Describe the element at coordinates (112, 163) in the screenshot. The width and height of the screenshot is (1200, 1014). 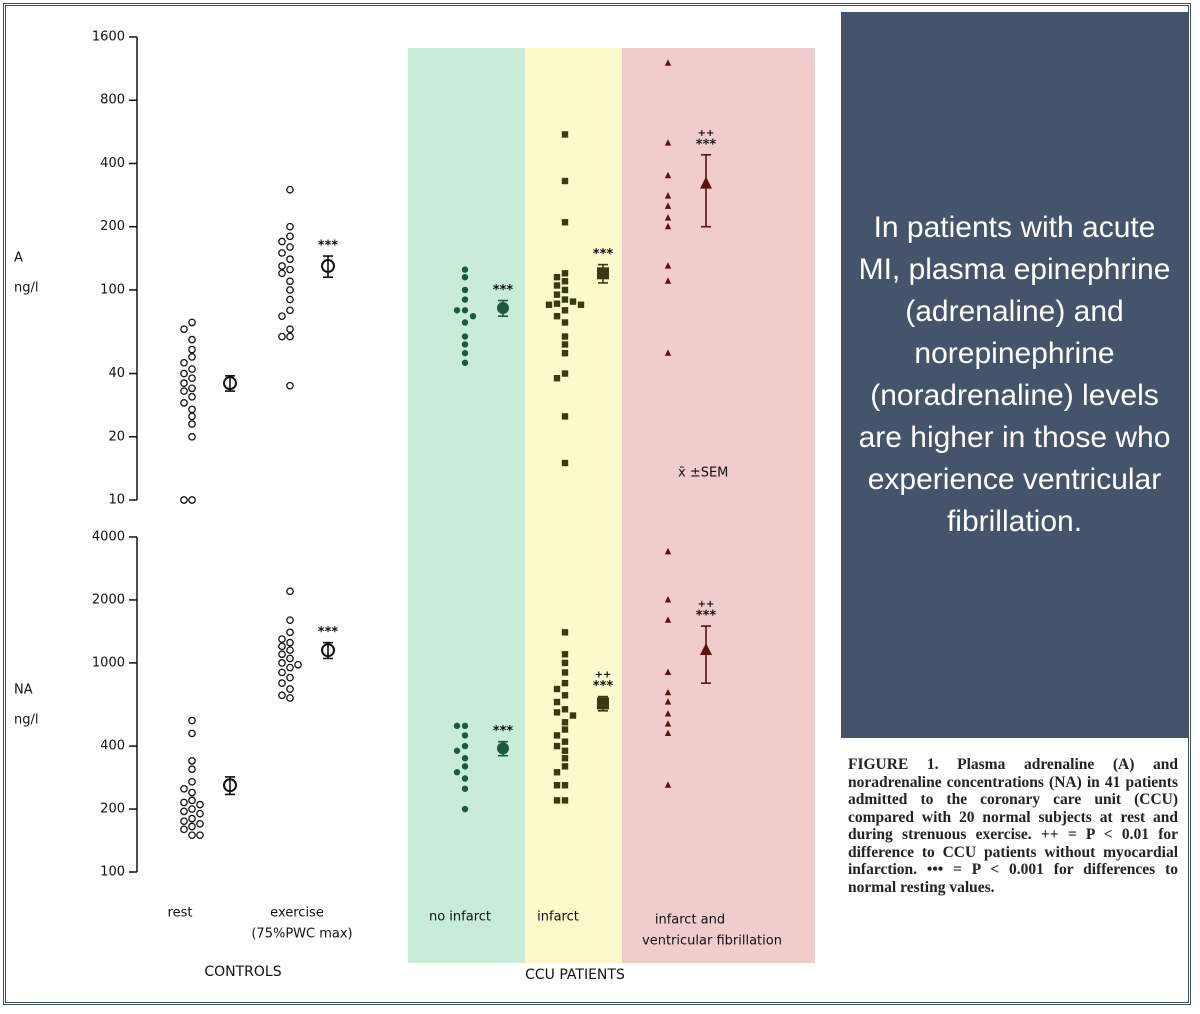
I see `y-tick-label: 400` at that location.